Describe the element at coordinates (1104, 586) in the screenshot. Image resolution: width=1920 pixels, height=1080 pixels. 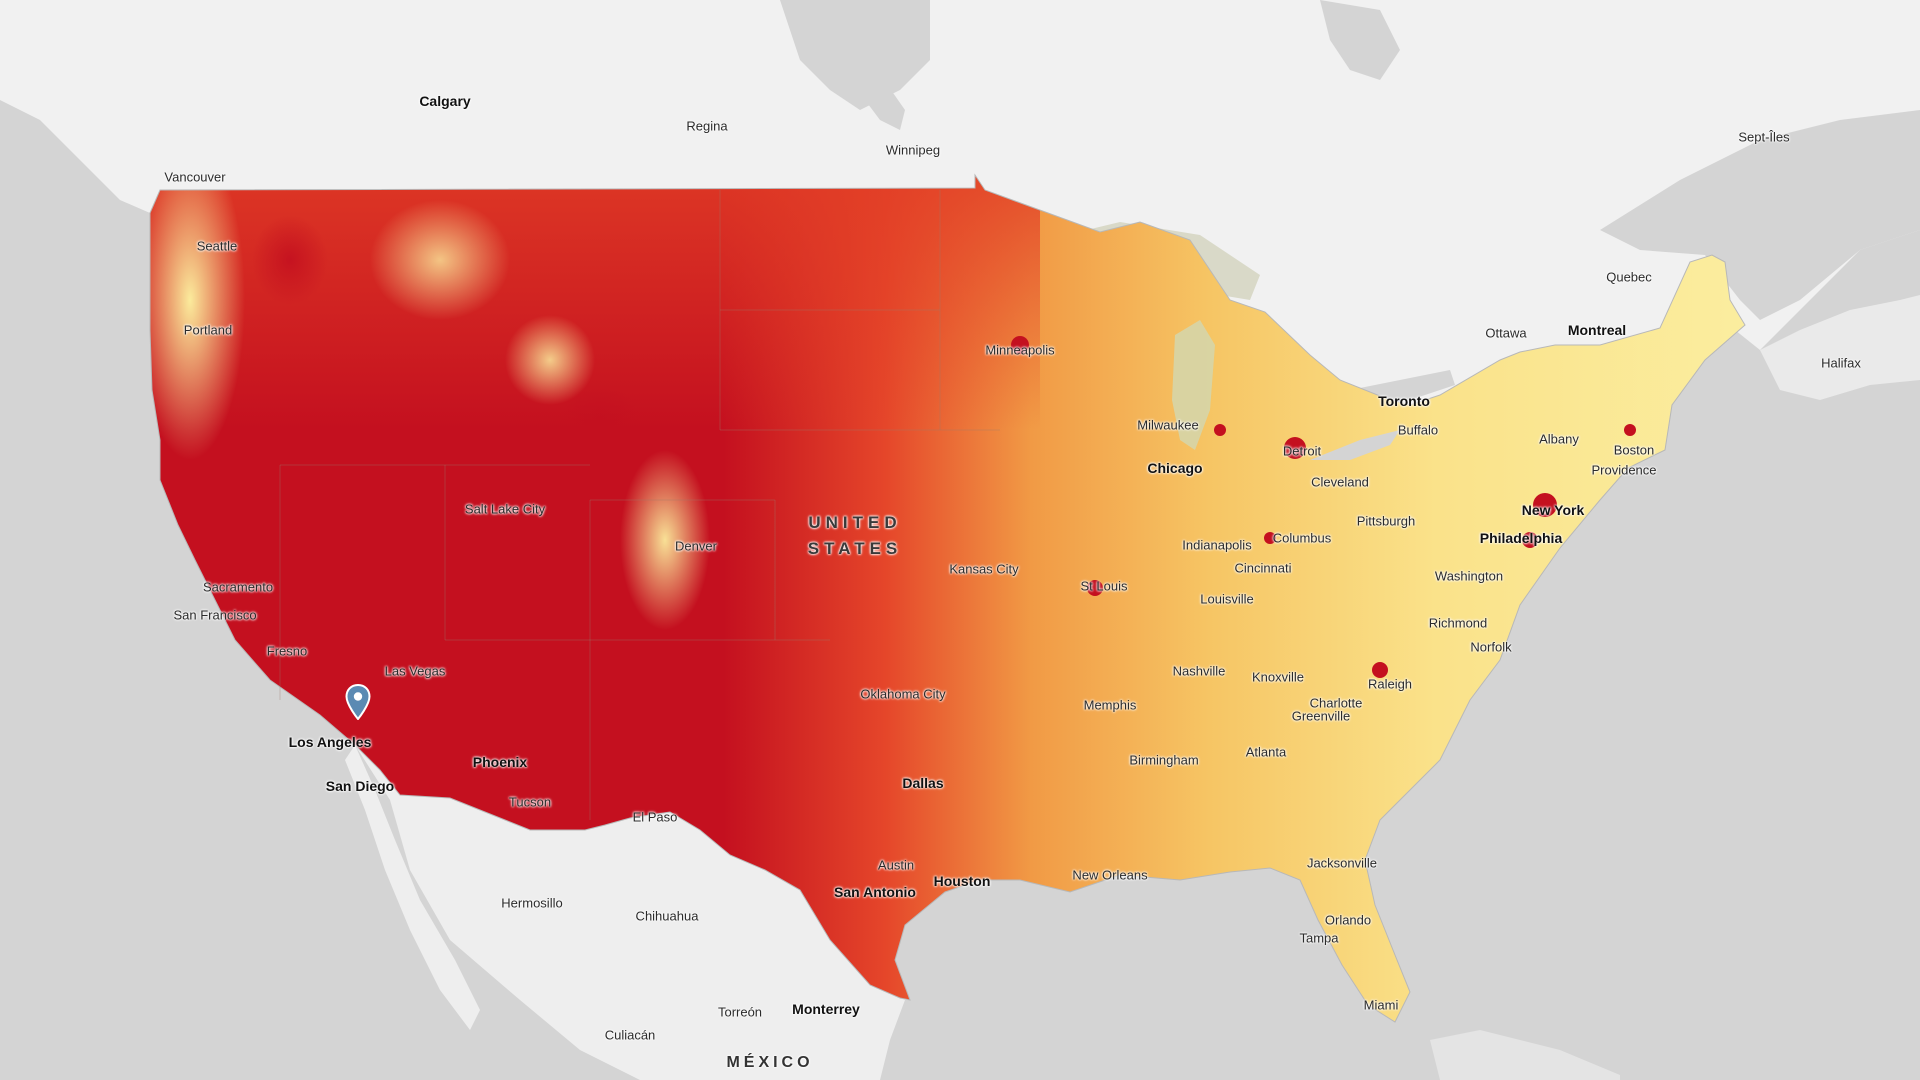
I see `city-label-st-louis: St Louis` at that location.